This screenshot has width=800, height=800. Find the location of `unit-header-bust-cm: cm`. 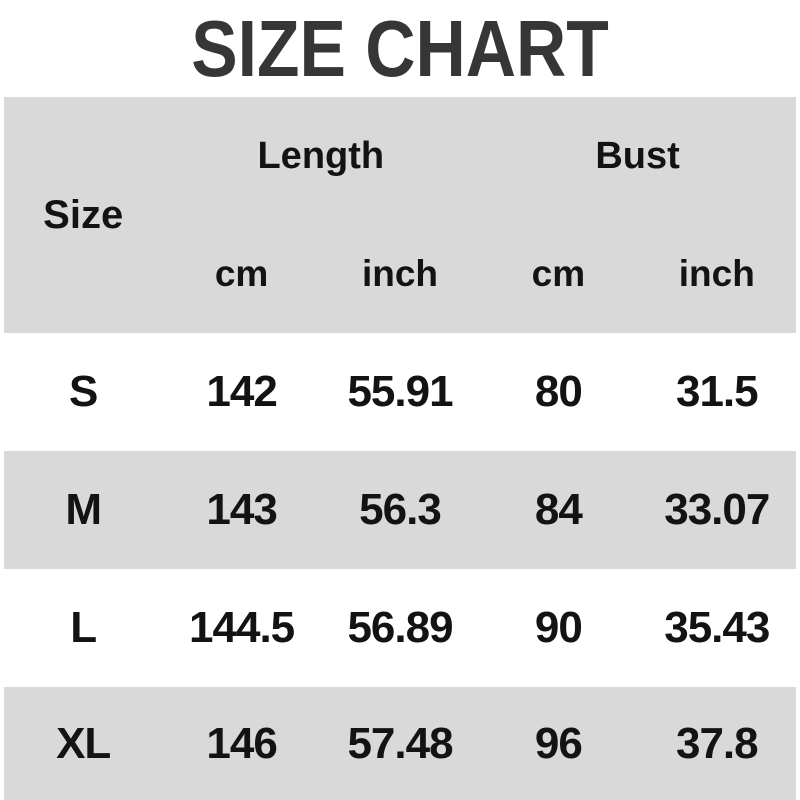

unit-header-bust-cm: cm is located at coordinates (558, 273).